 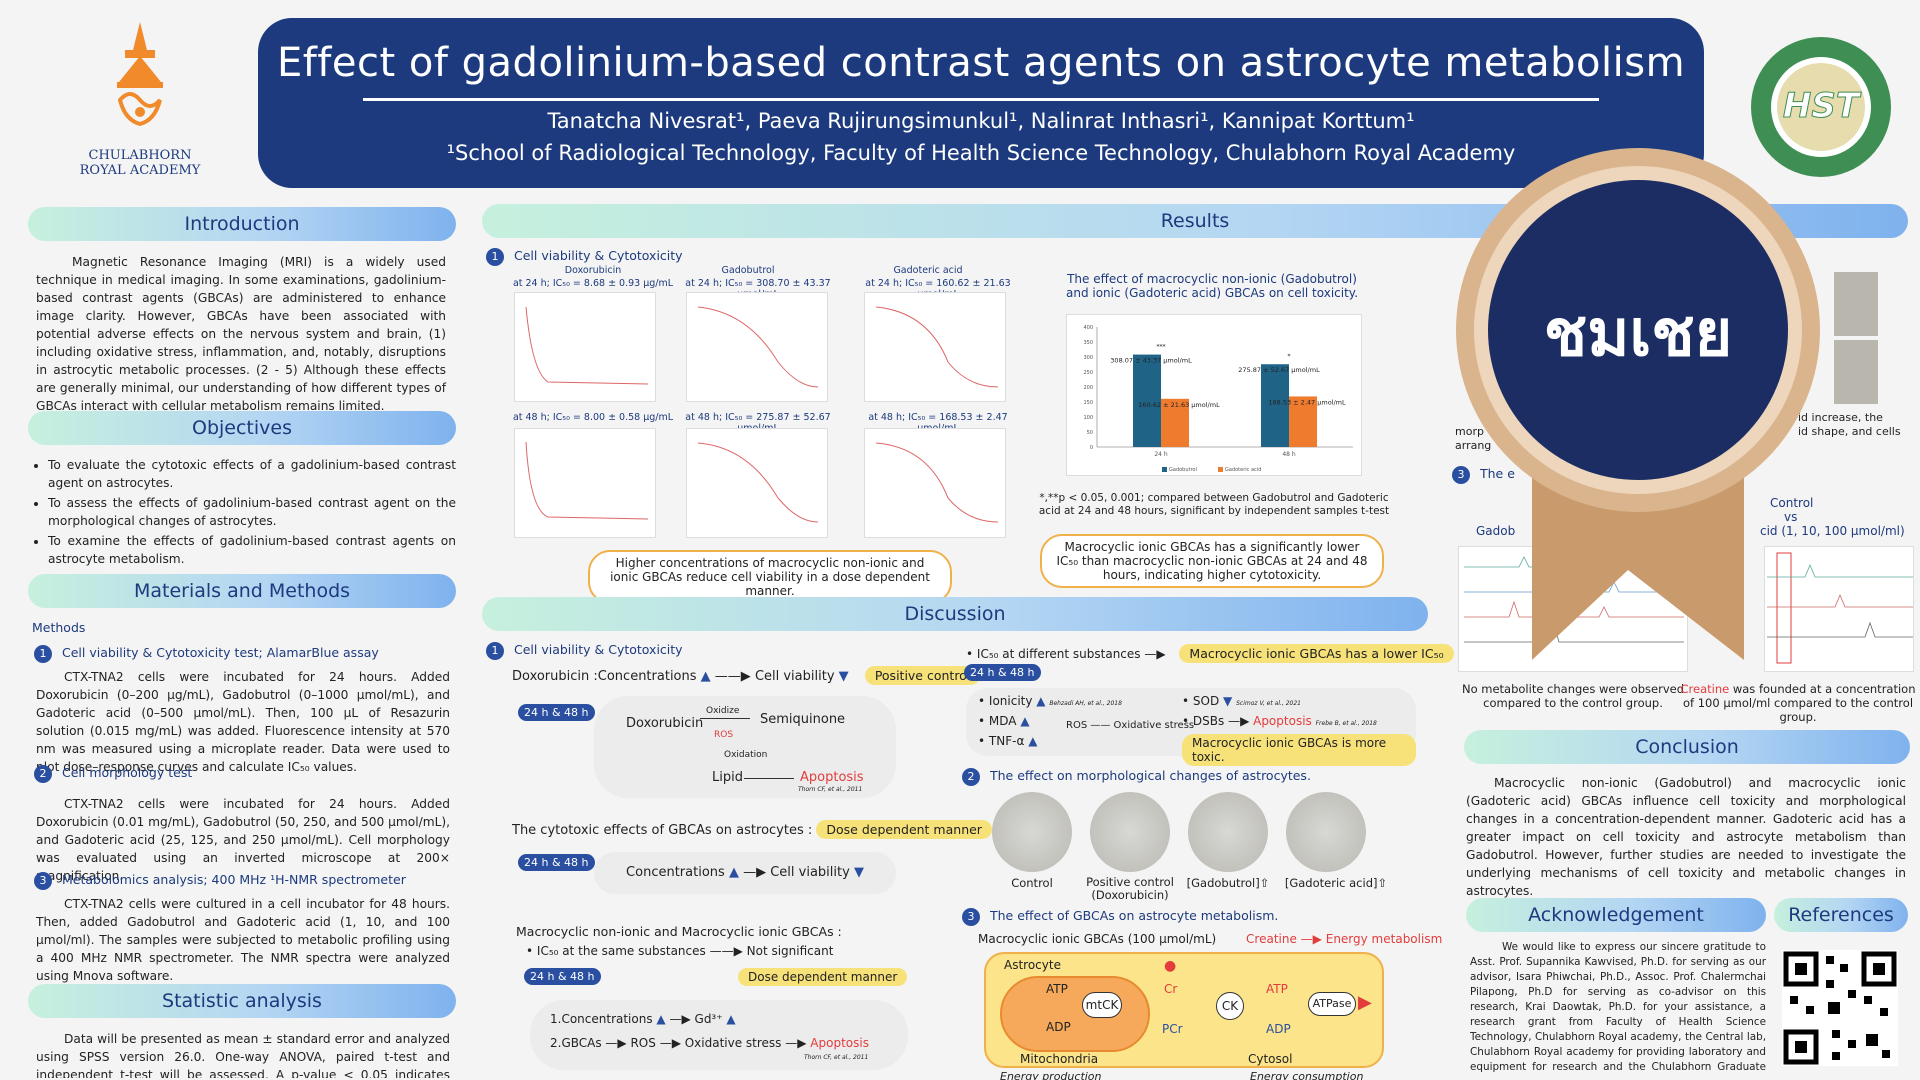 I want to click on arrow-right-icon: ▶, so click(x=1365, y=1002).